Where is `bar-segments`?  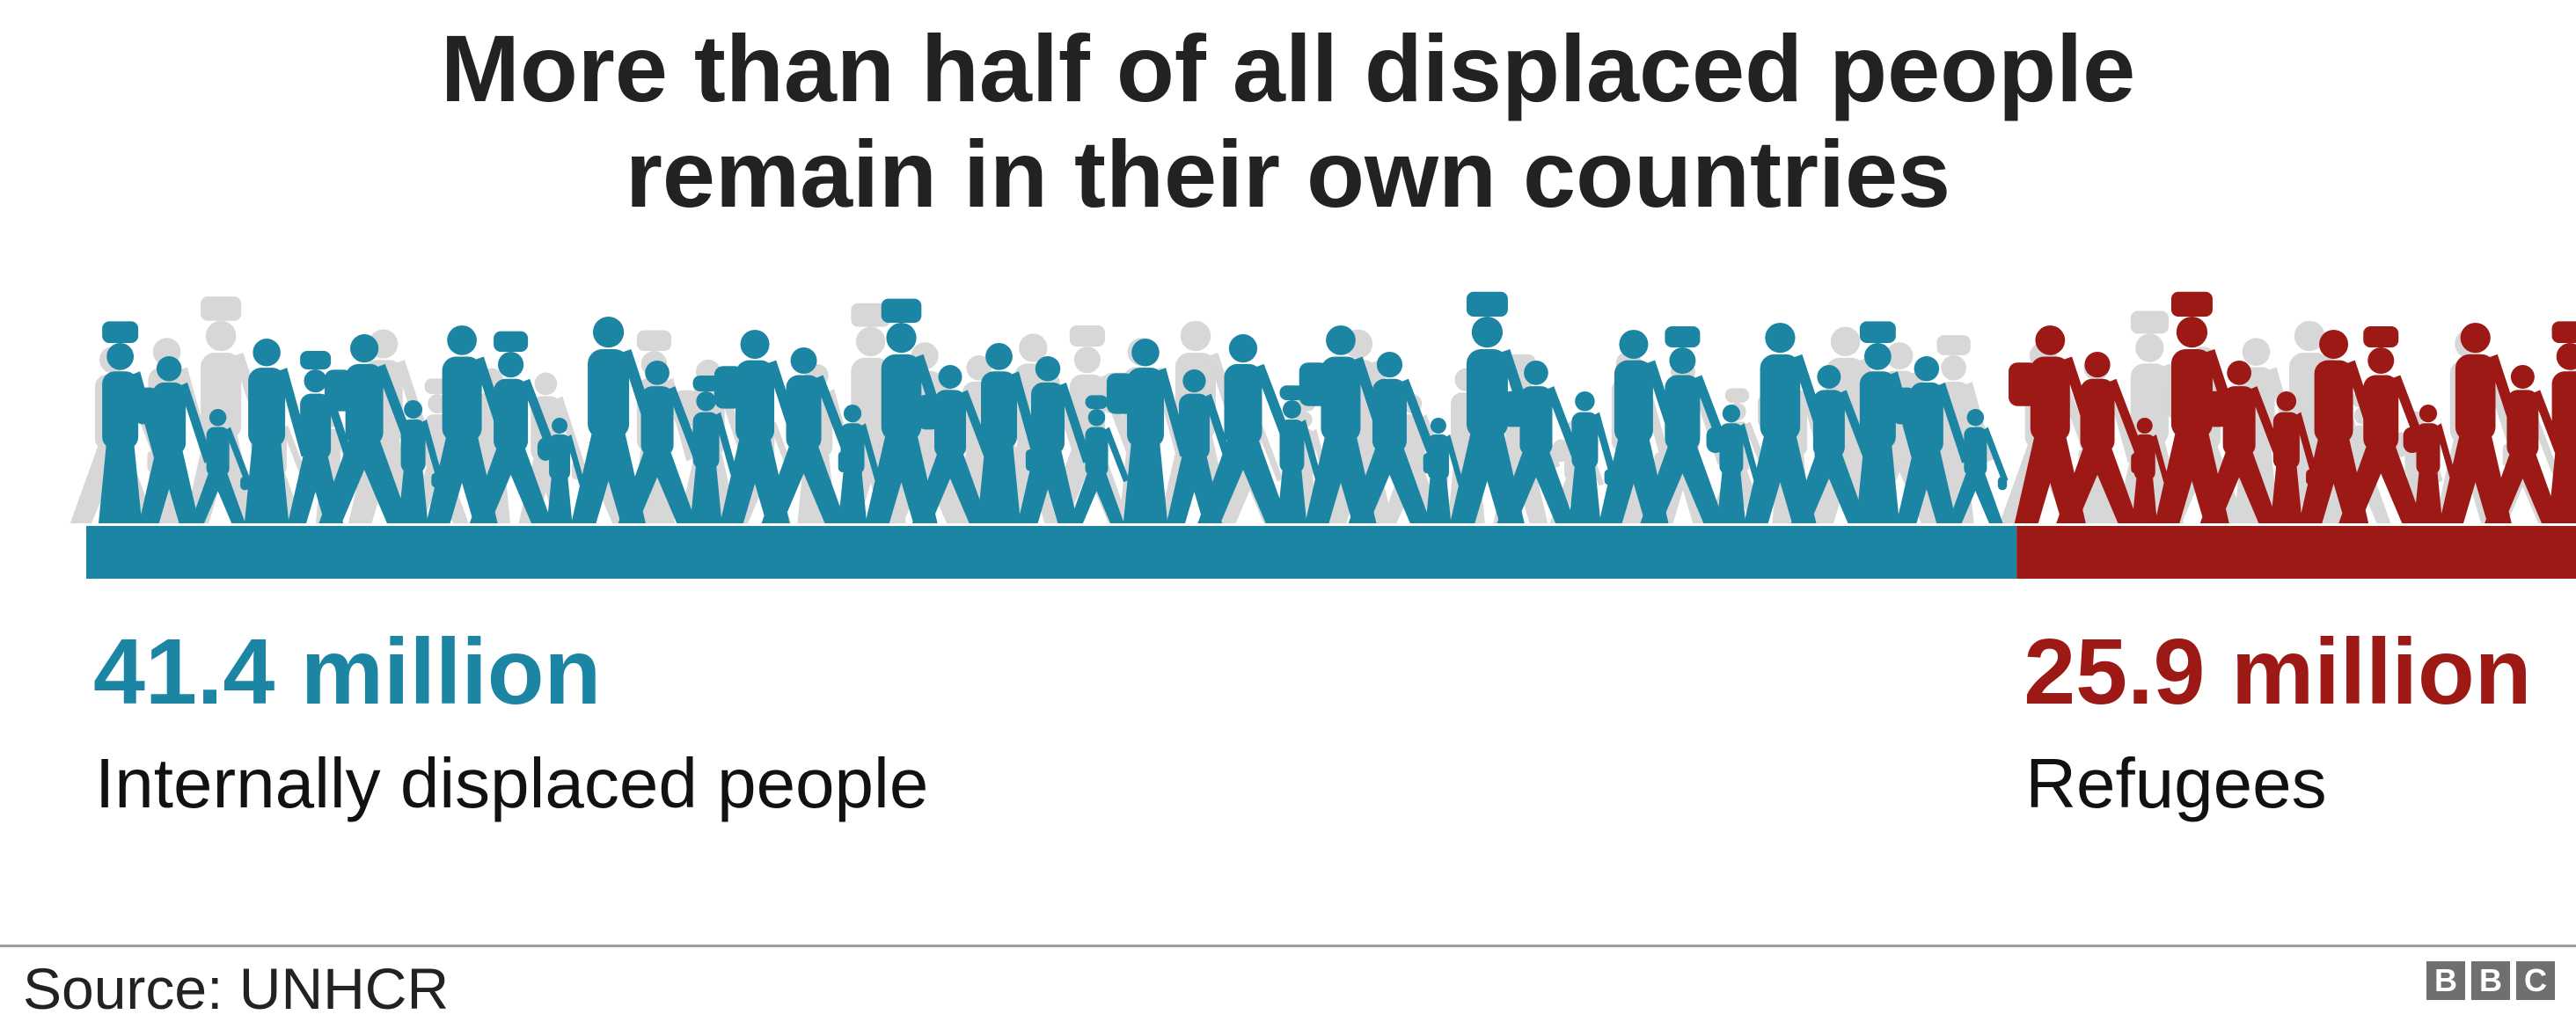
bar-segments is located at coordinates (1331, 552).